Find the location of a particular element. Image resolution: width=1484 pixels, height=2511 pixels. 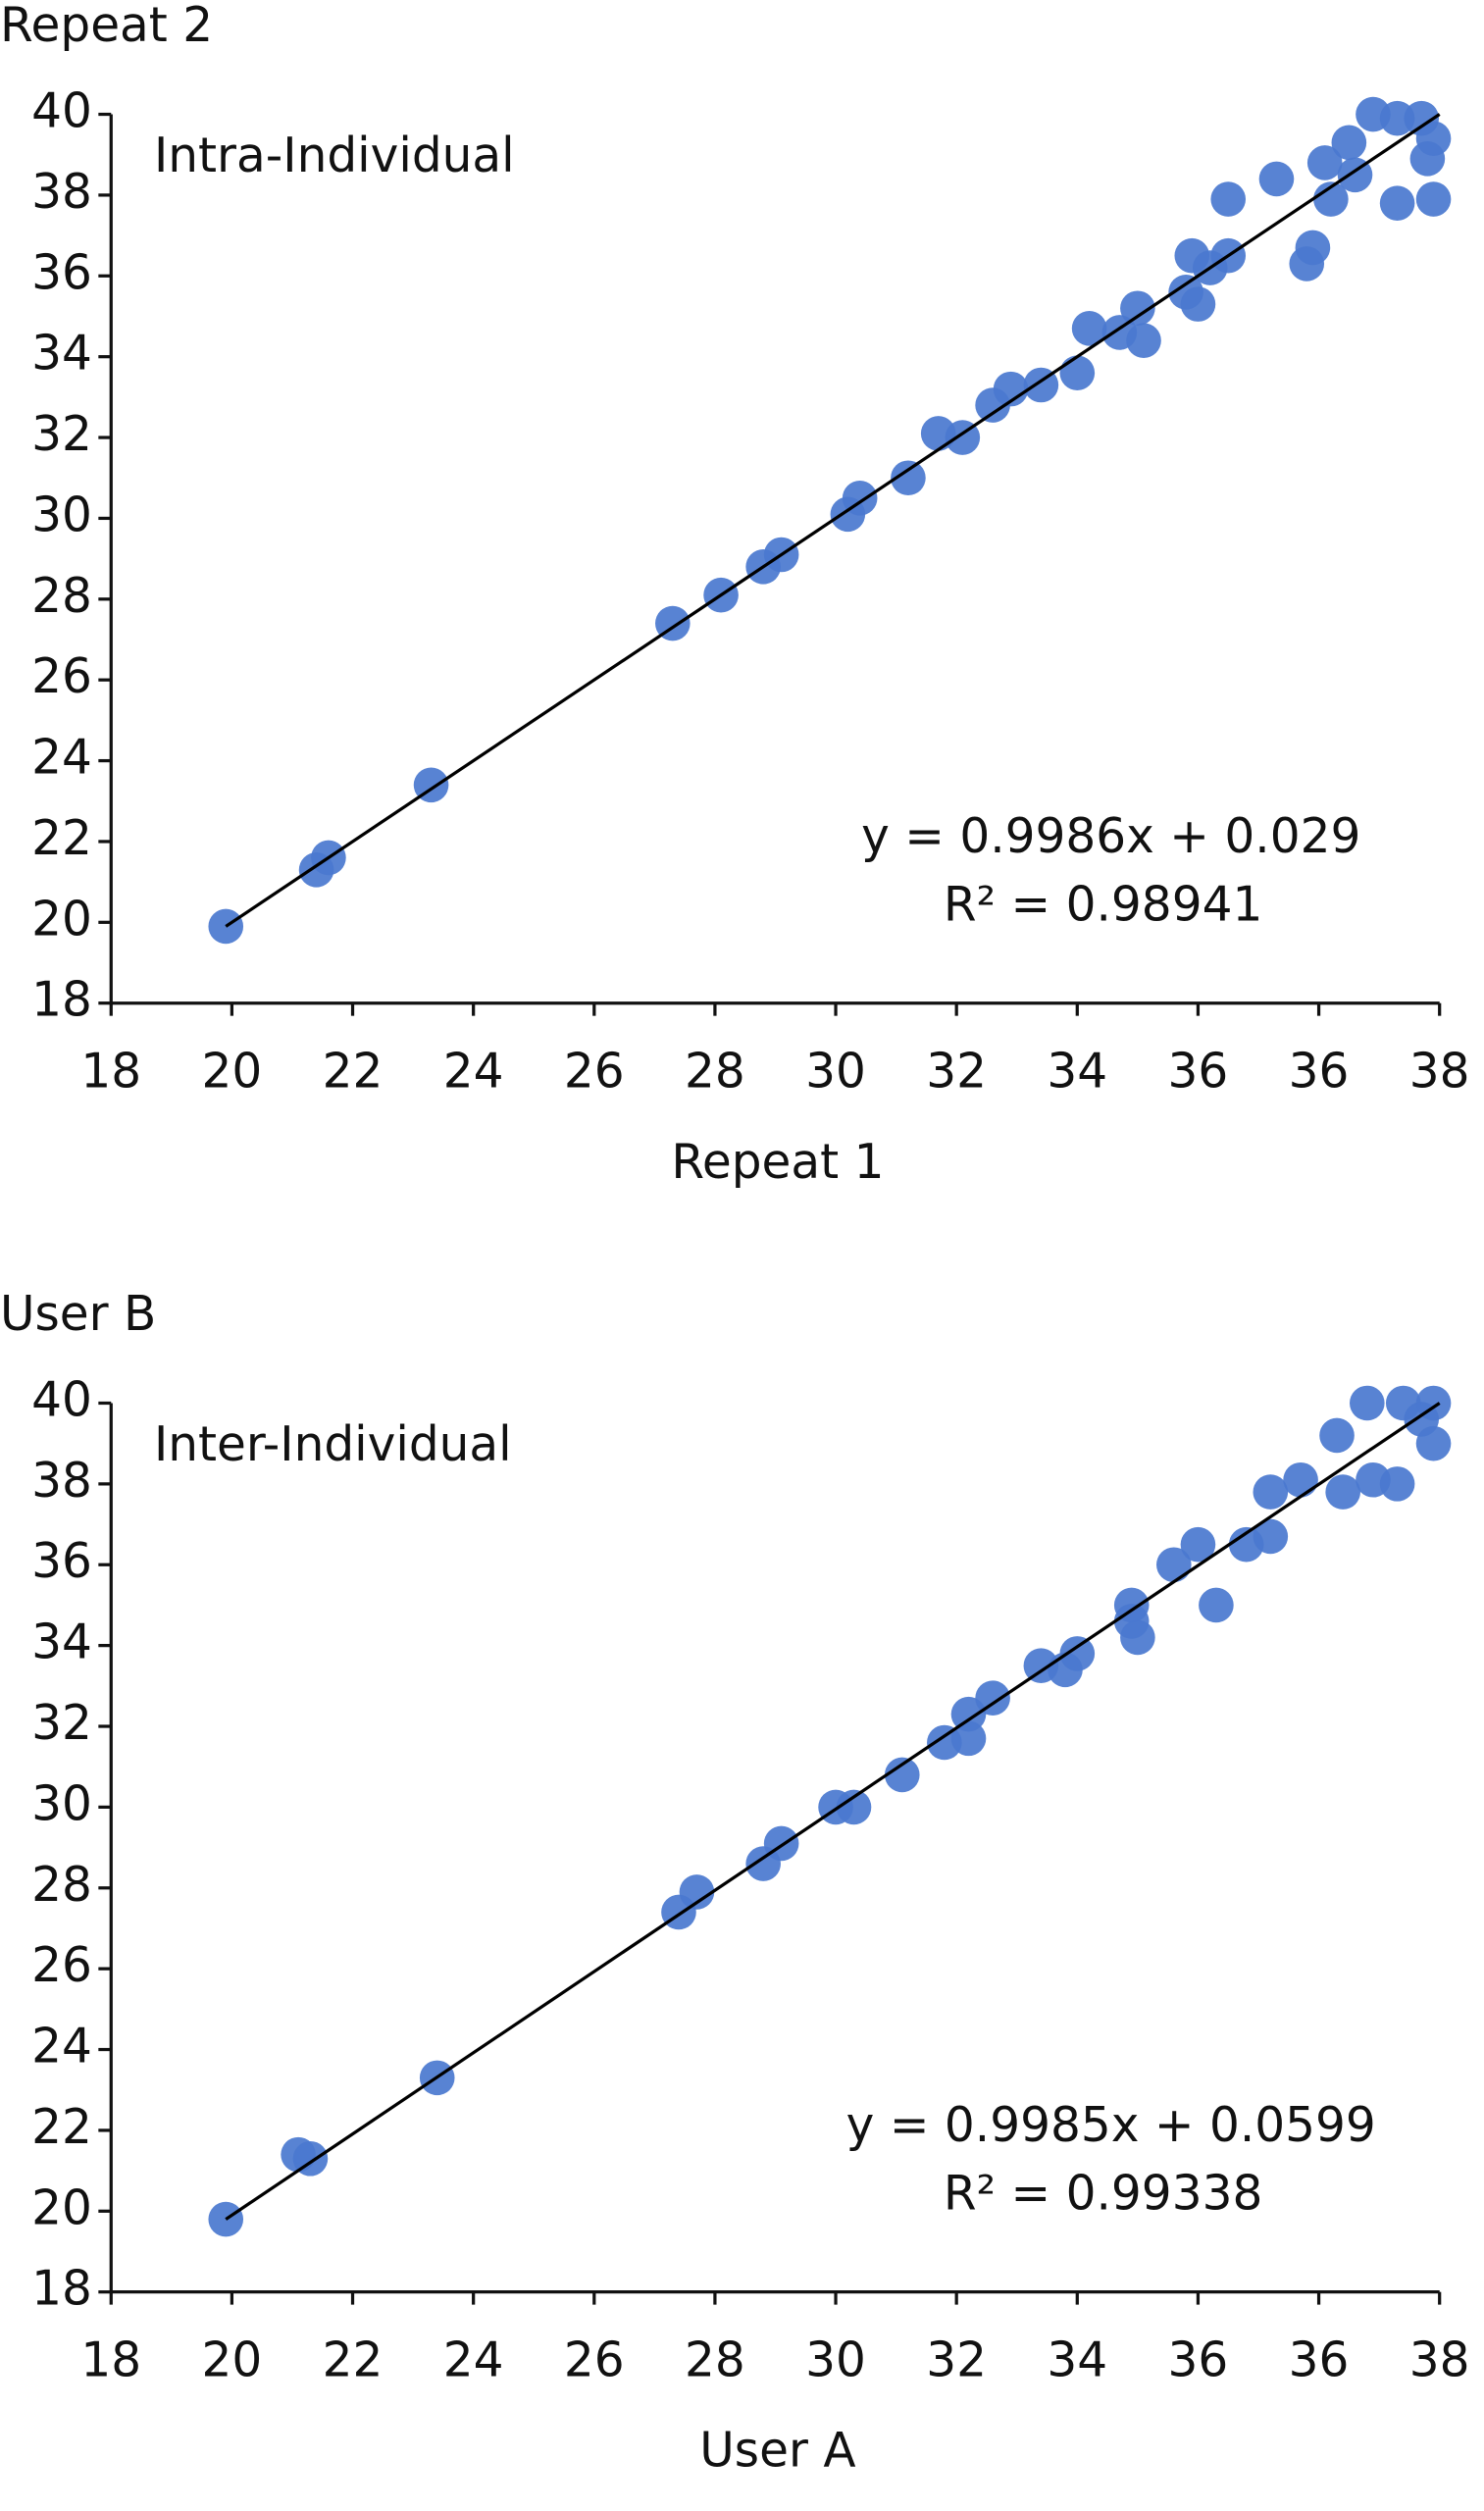

r-squared: R² = 0.99338 is located at coordinates (1103, 2194).